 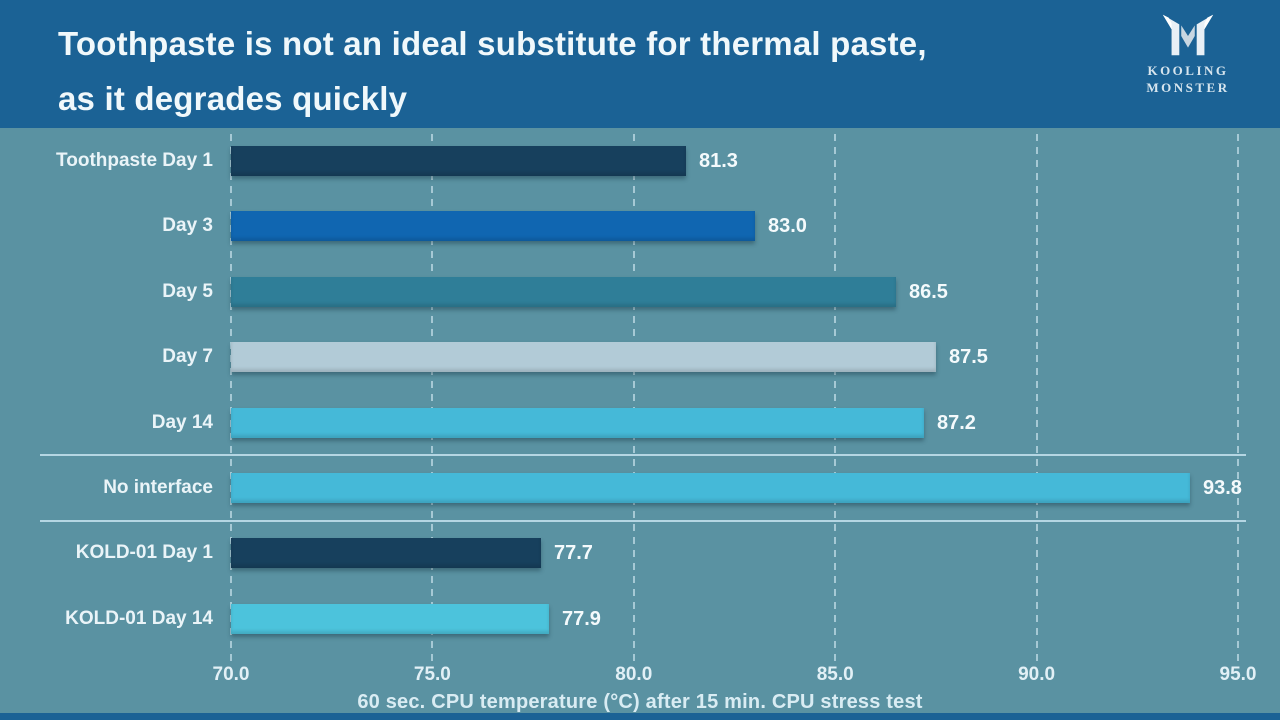 What do you see at coordinates (956, 423) in the screenshot?
I see `value-label: 87.2` at bounding box center [956, 423].